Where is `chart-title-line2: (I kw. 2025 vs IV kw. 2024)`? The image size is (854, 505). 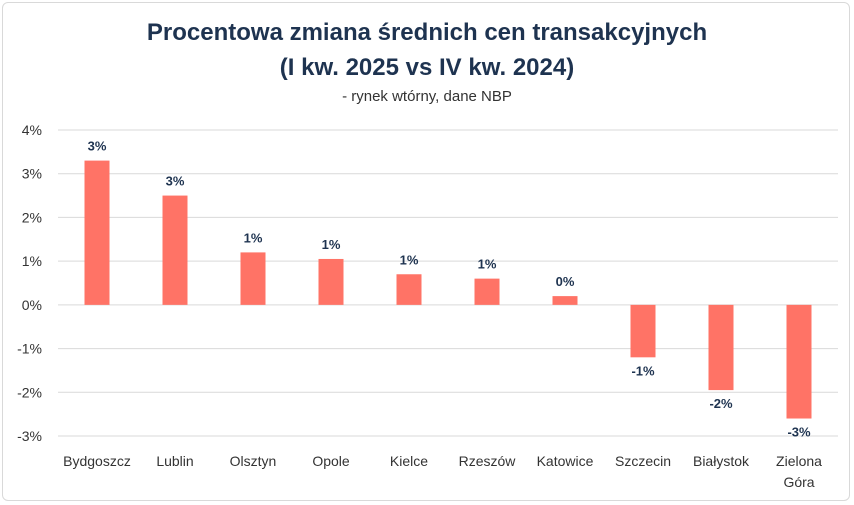 chart-title-line2: (I kw. 2025 vs IV kw. 2024) is located at coordinates (427, 67).